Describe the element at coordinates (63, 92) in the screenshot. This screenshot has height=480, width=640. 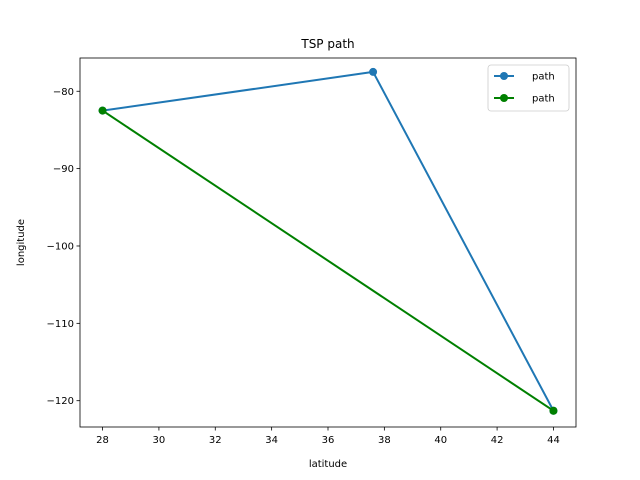
I see `y-tick-label: −80` at that location.